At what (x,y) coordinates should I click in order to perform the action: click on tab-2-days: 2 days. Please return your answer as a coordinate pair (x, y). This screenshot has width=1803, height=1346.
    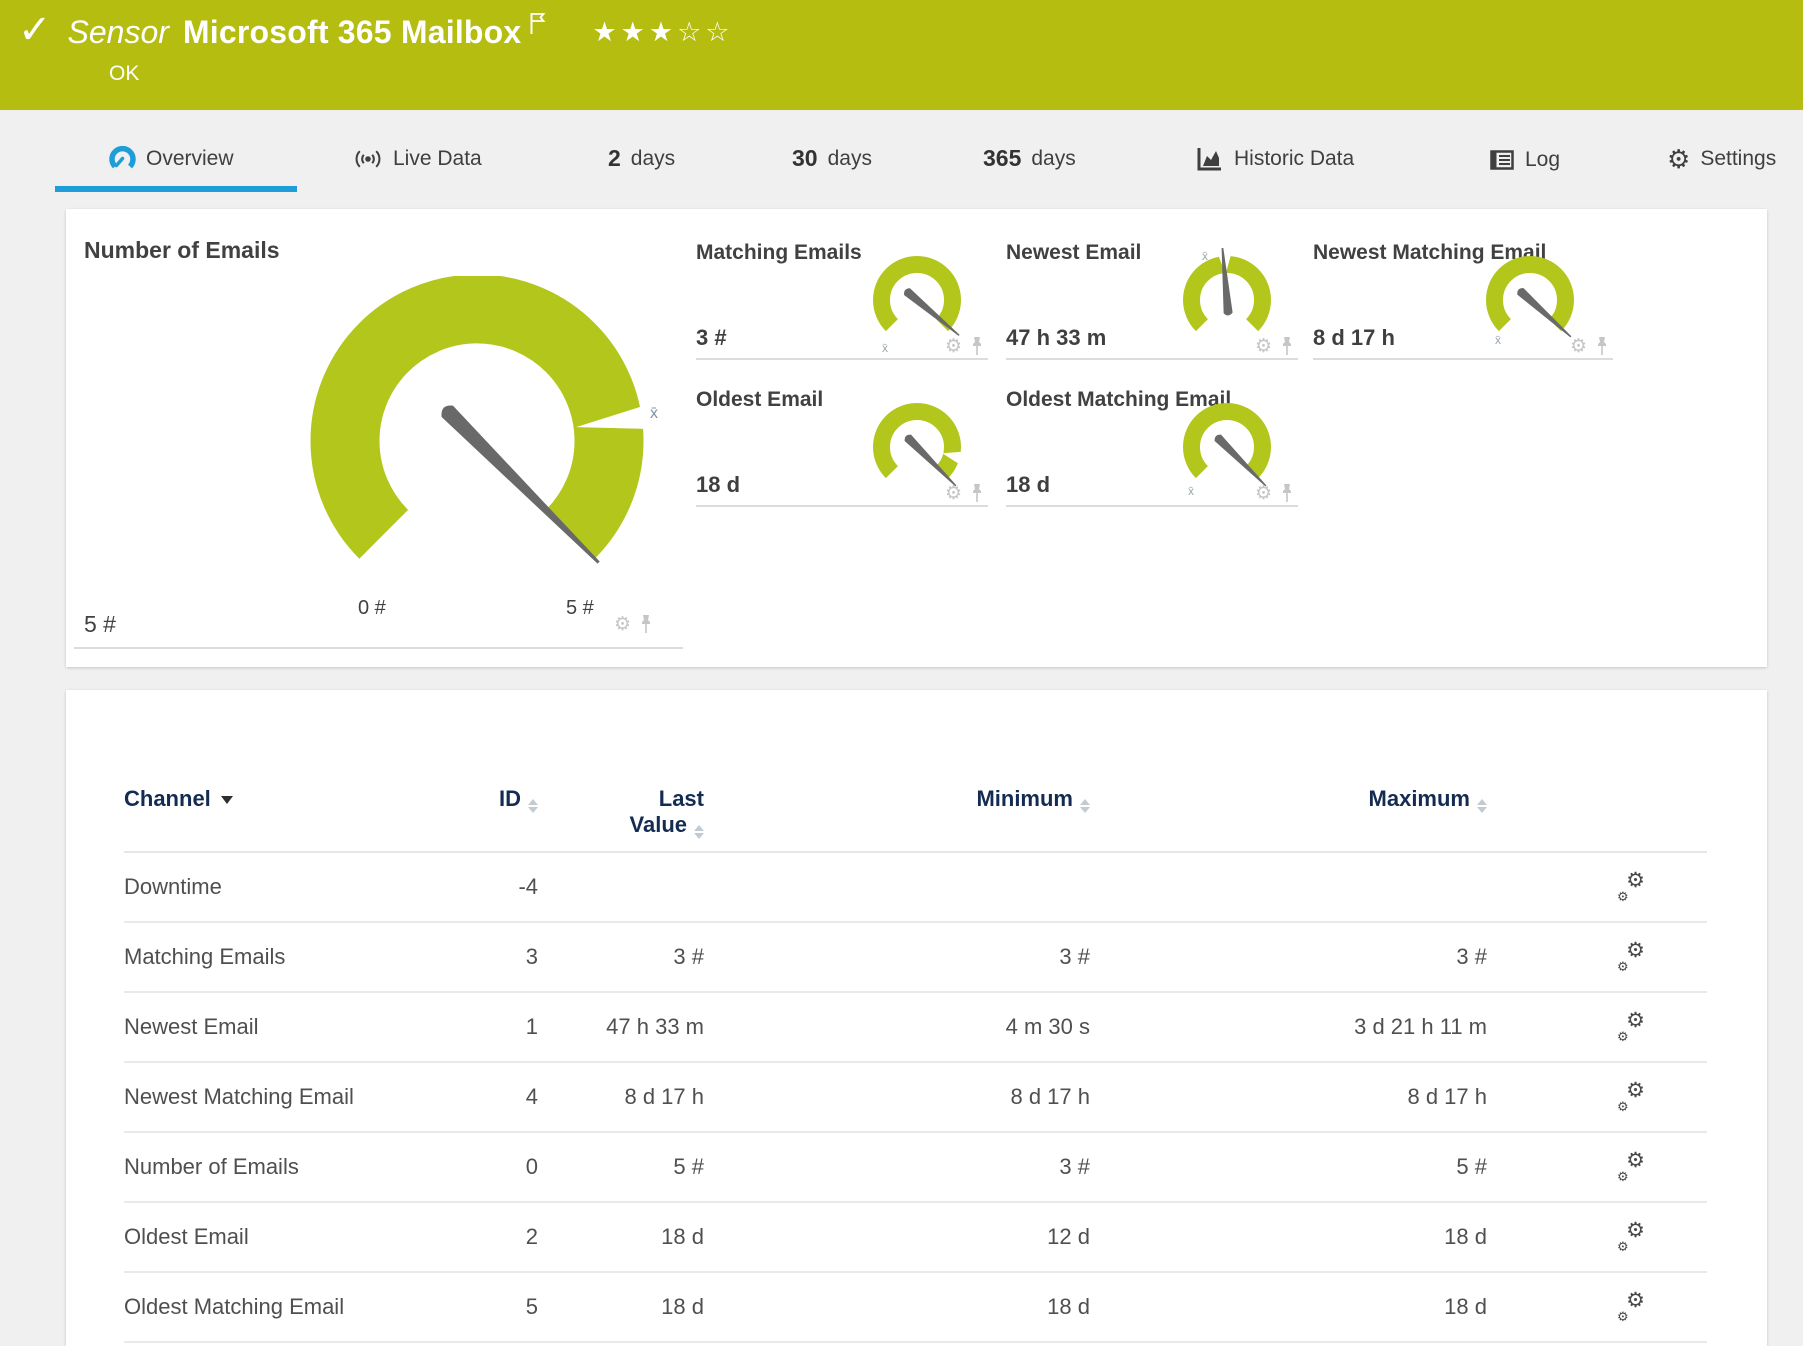
    Looking at the image, I should click on (641, 158).